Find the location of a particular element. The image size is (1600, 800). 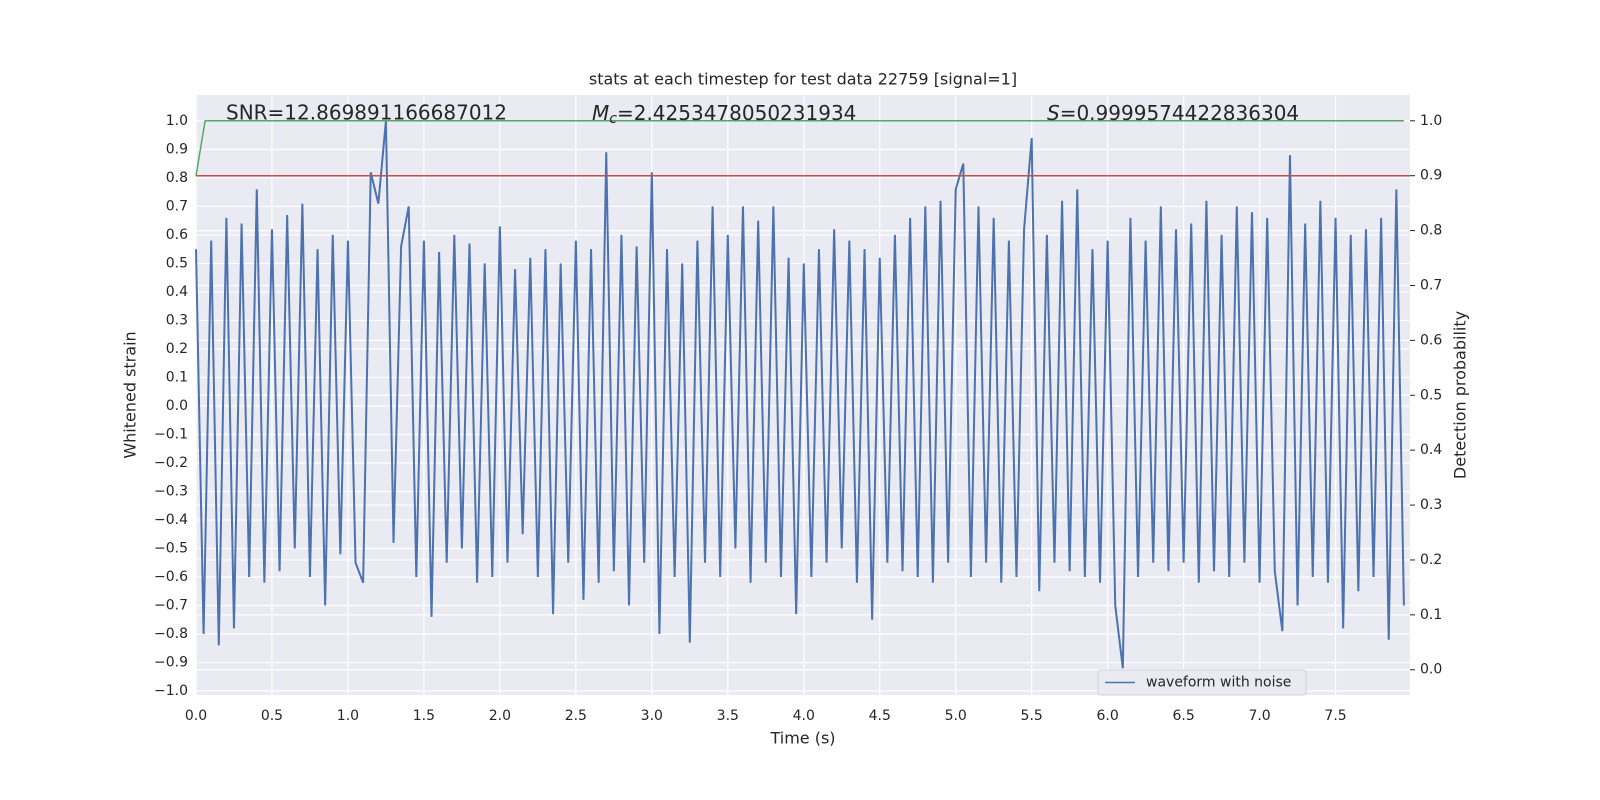

x-tick-label: 4.0 is located at coordinates (804, 716).